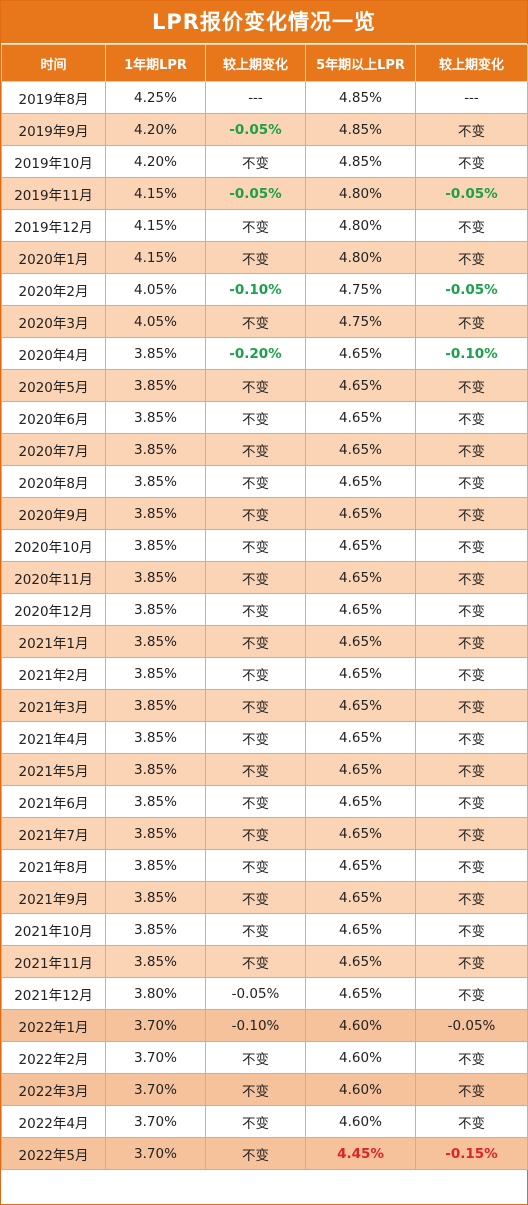 This screenshot has width=528, height=1205. I want to click on cell-lpr-5y: 4.75%, so click(360, 289).